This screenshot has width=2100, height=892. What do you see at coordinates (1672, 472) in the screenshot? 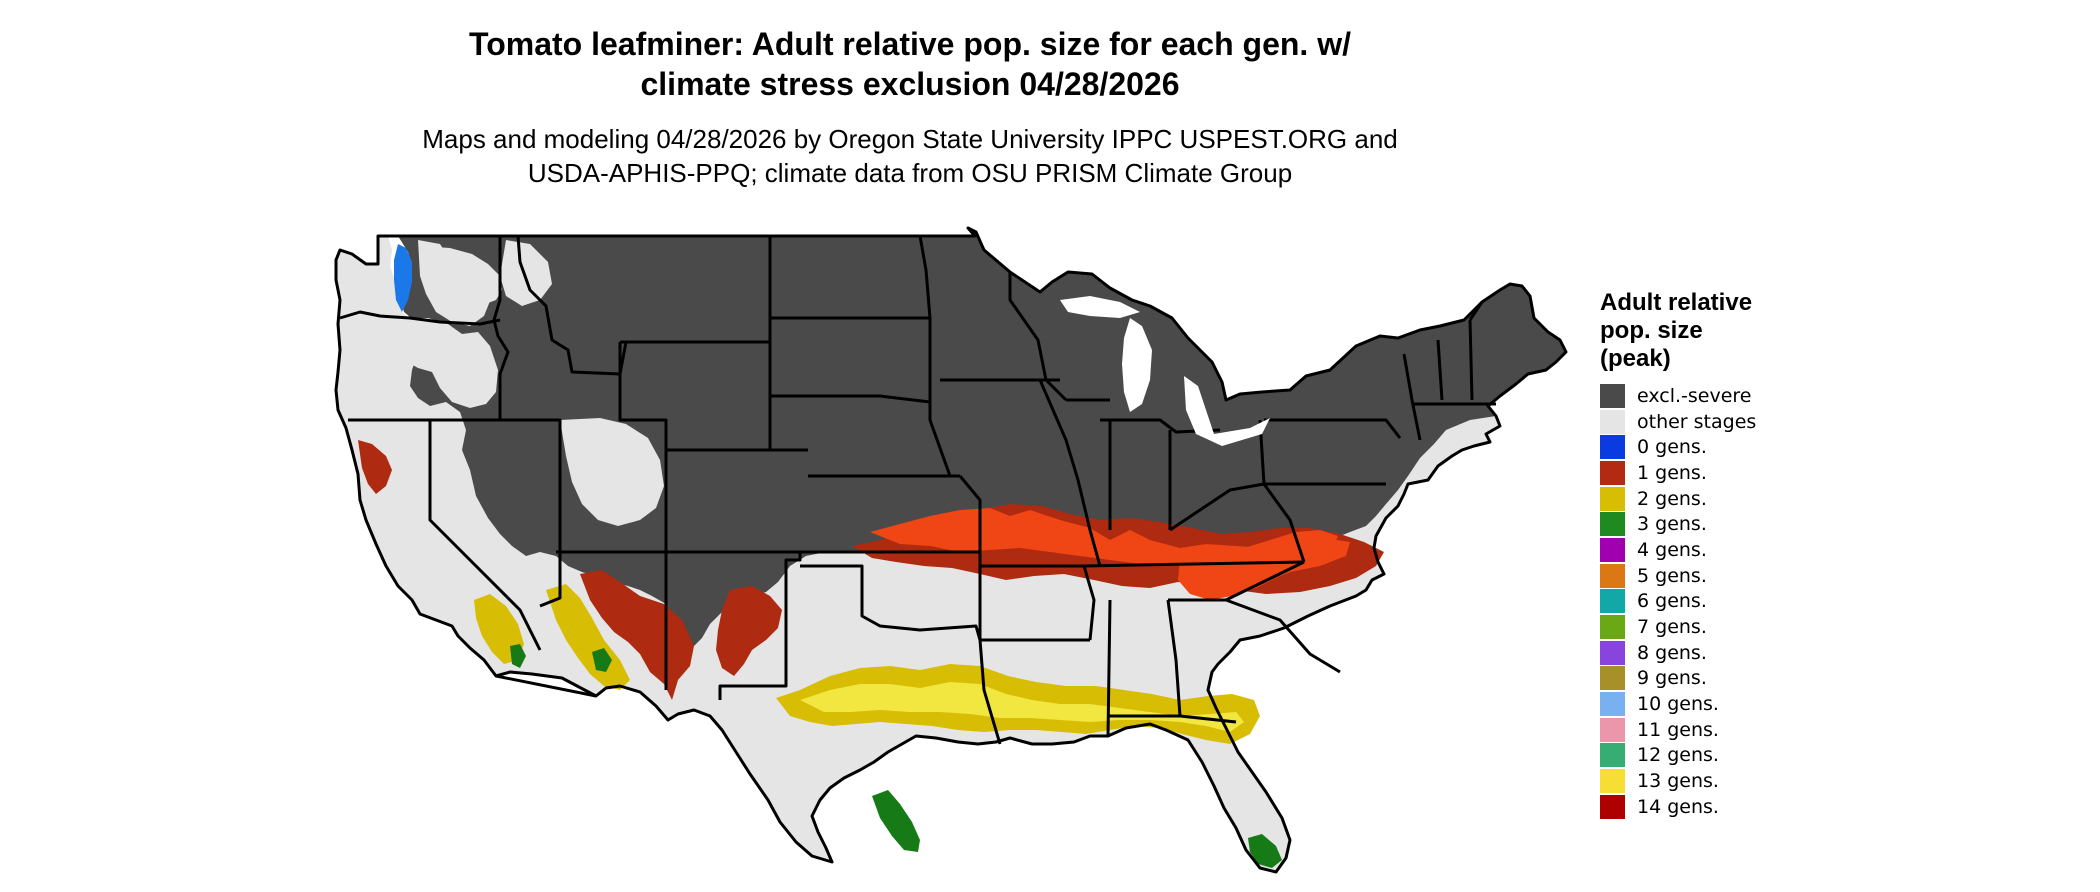
I see `legend-label: 1 gens.` at bounding box center [1672, 472].